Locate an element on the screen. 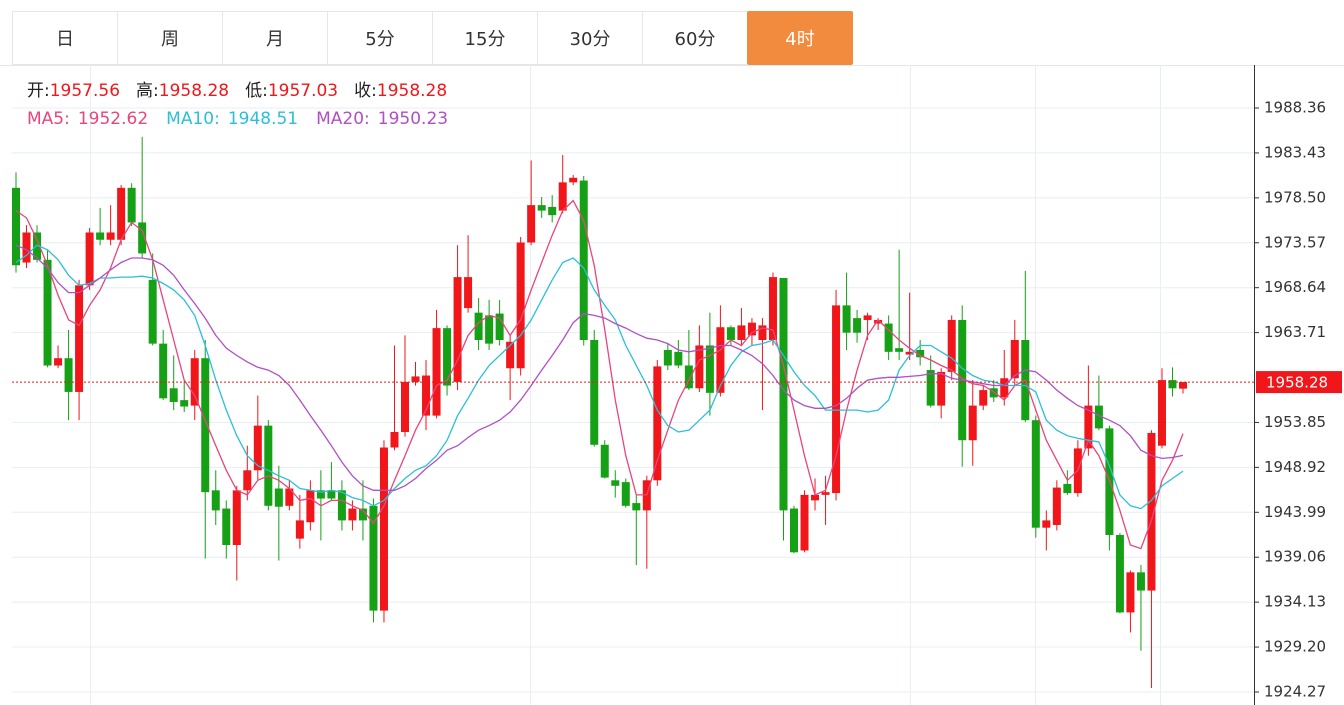  last-price-box is located at coordinates (1299, 382).